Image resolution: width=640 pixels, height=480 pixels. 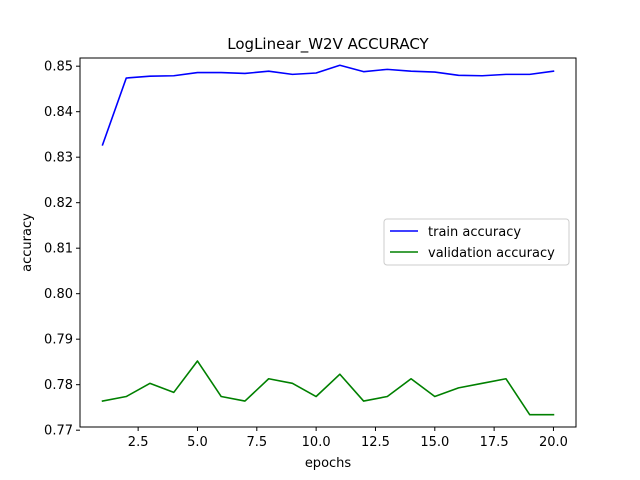 I want to click on y-axis-title: accuracy, so click(x=27, y=242).